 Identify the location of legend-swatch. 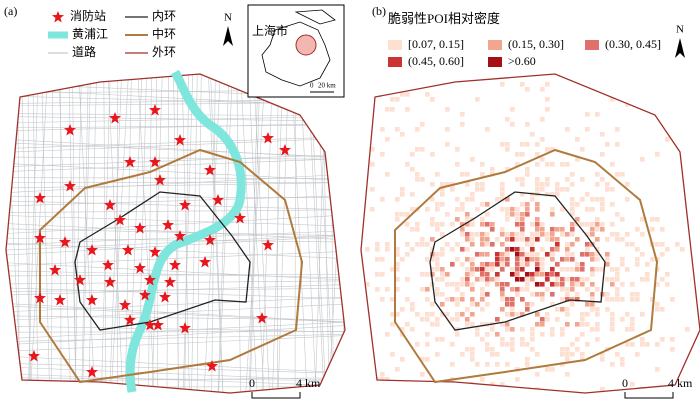
(592, 45).